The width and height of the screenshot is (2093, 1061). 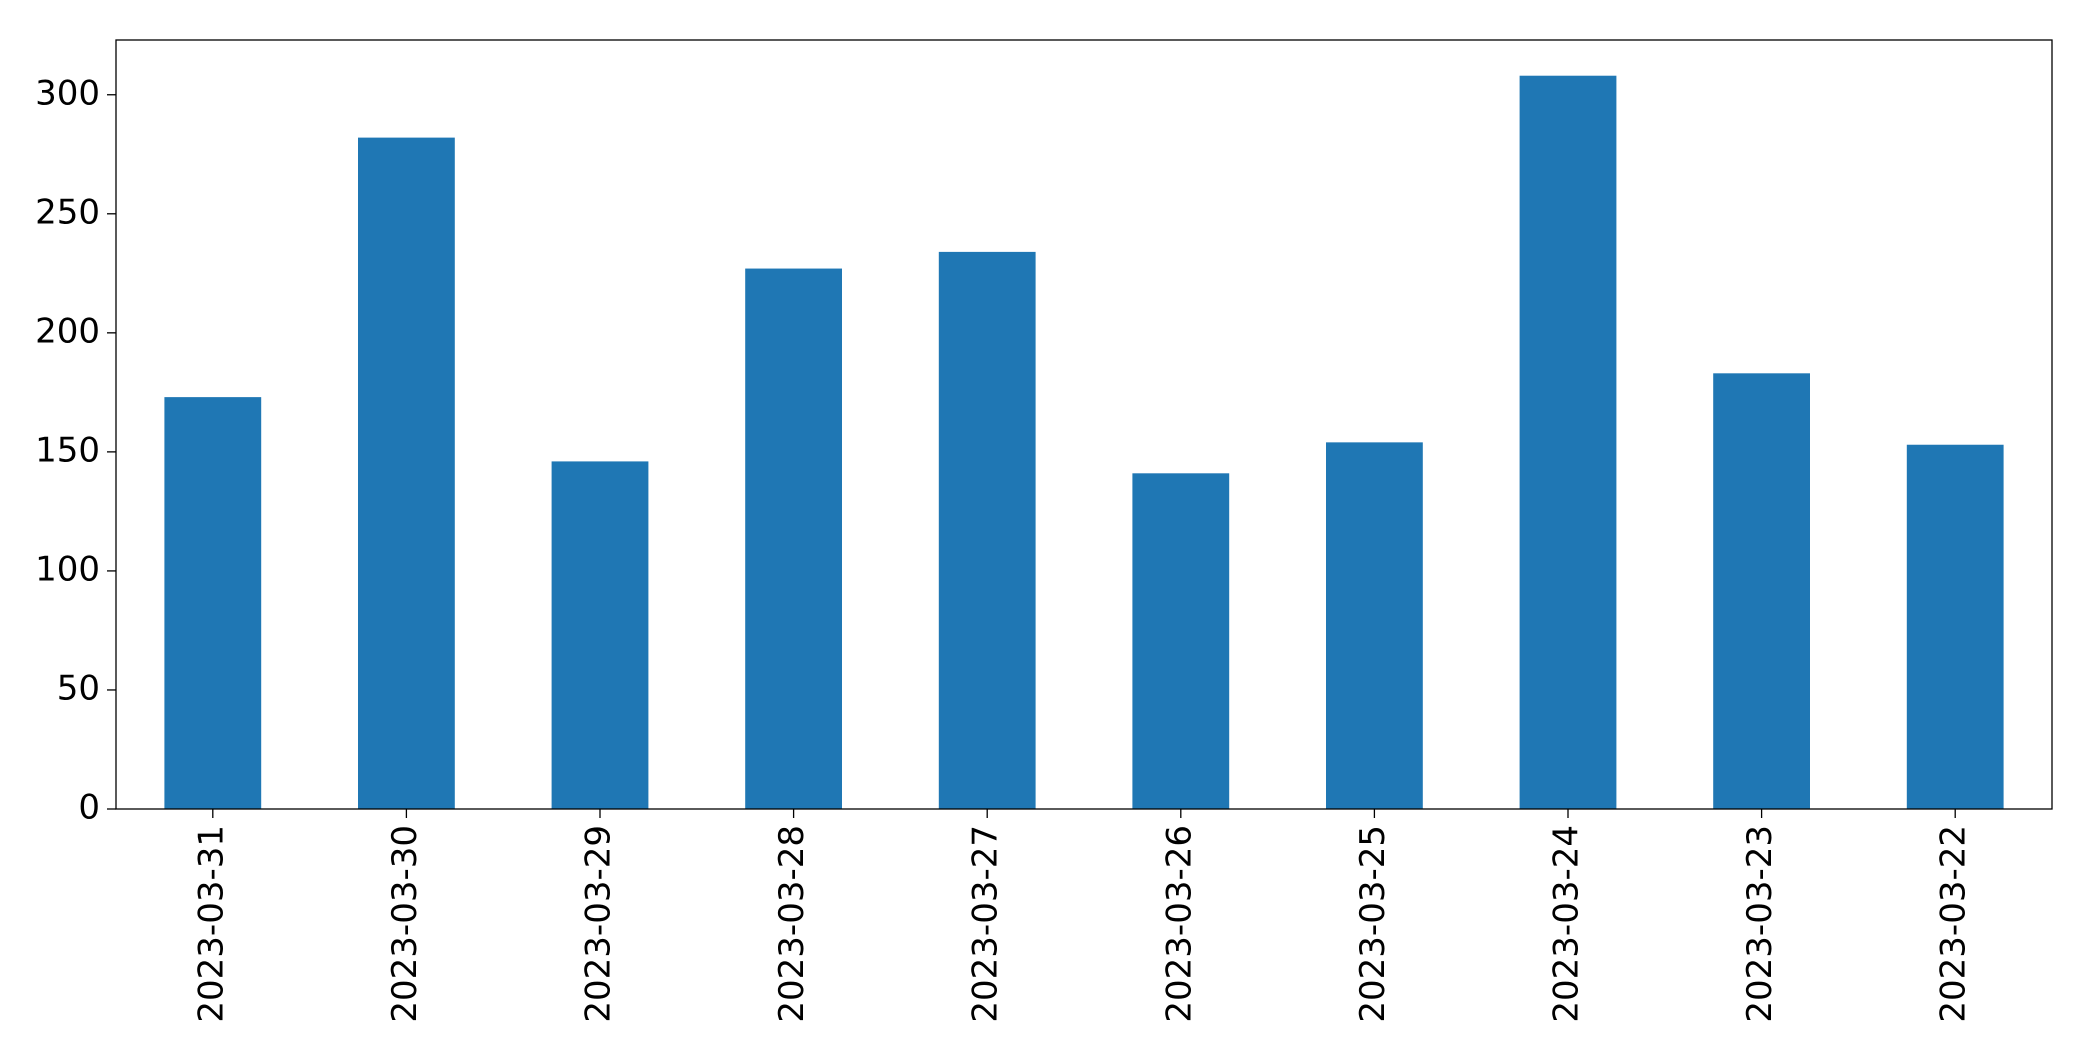 What do you see at coordinates (67, 331) in the screenshot?
I see `y-tick-label: 200` at bounding box center [67, 331].